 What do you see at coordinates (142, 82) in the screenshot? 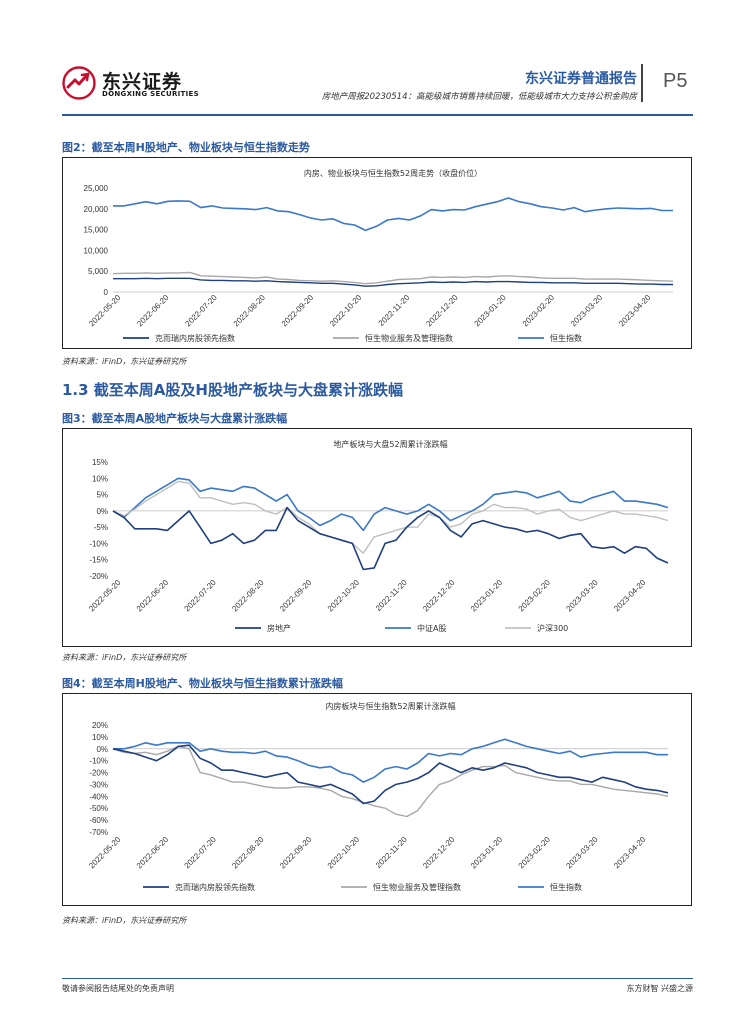
I see `logo-text-cn: 东兴证券` at bounding box center [142, 82].